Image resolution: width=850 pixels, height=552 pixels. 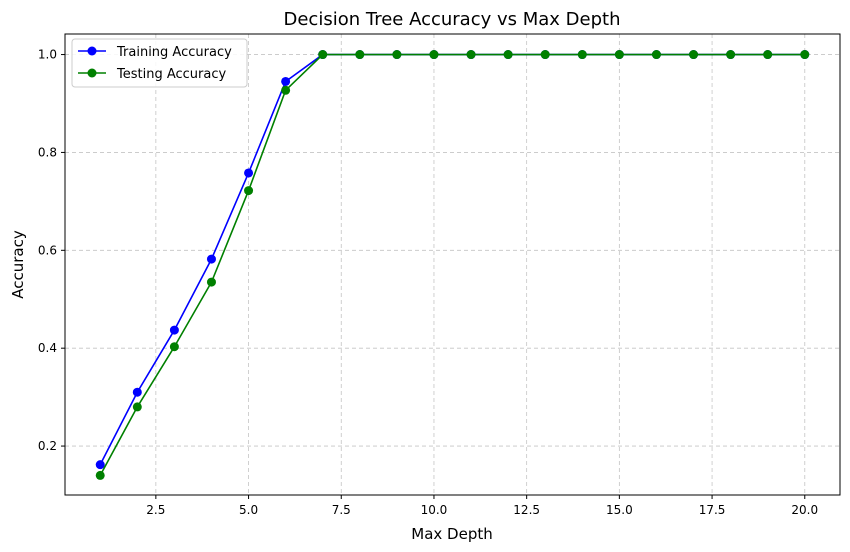 I want to click on y-axis-label: Accuracy, so click(x=18, y=264).